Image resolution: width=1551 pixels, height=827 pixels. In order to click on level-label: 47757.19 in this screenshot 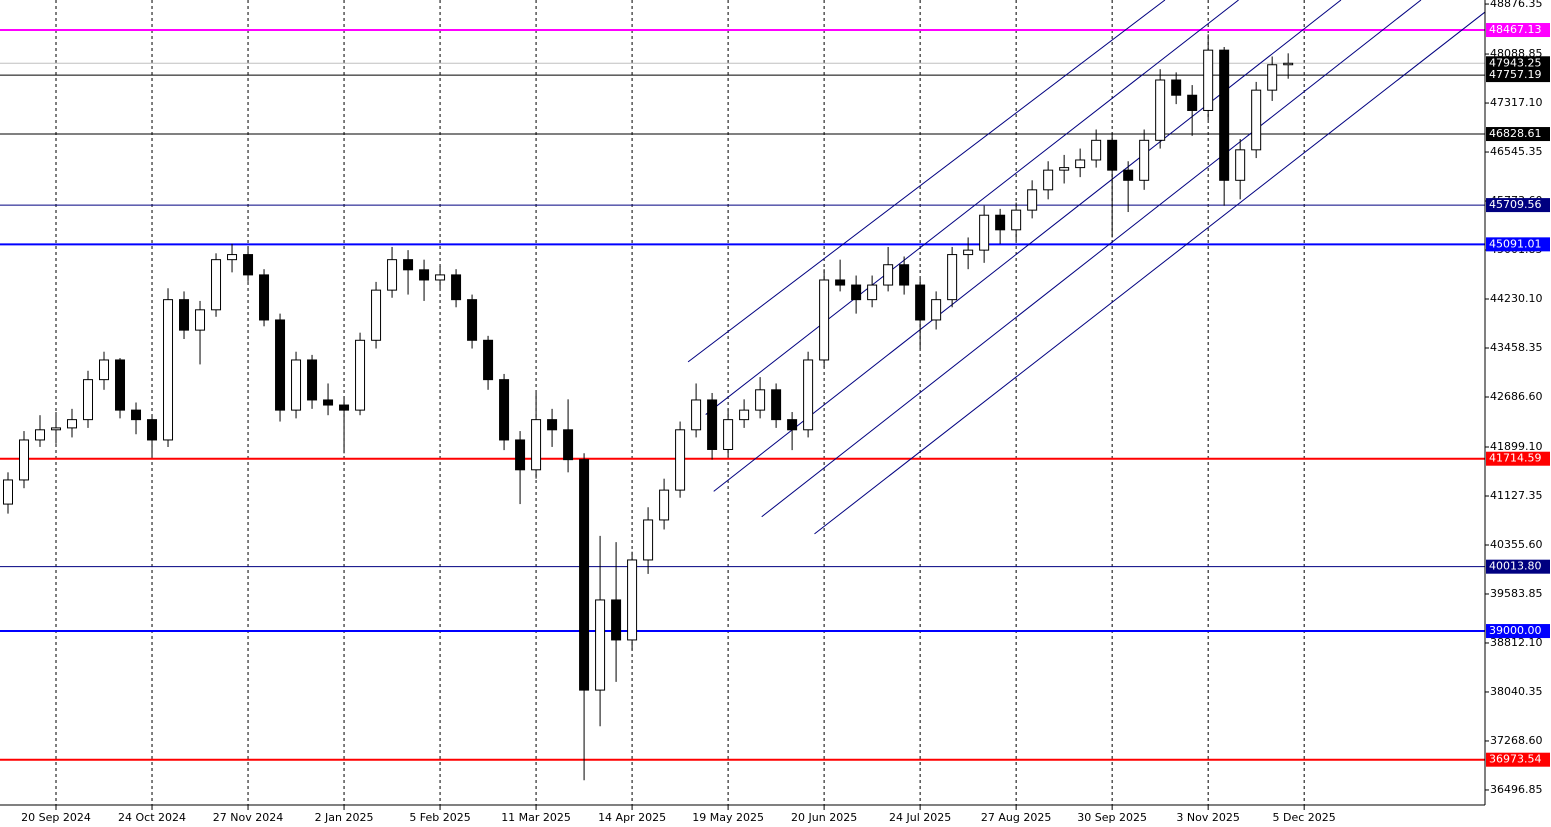, I will do `click(1515, 74)`.